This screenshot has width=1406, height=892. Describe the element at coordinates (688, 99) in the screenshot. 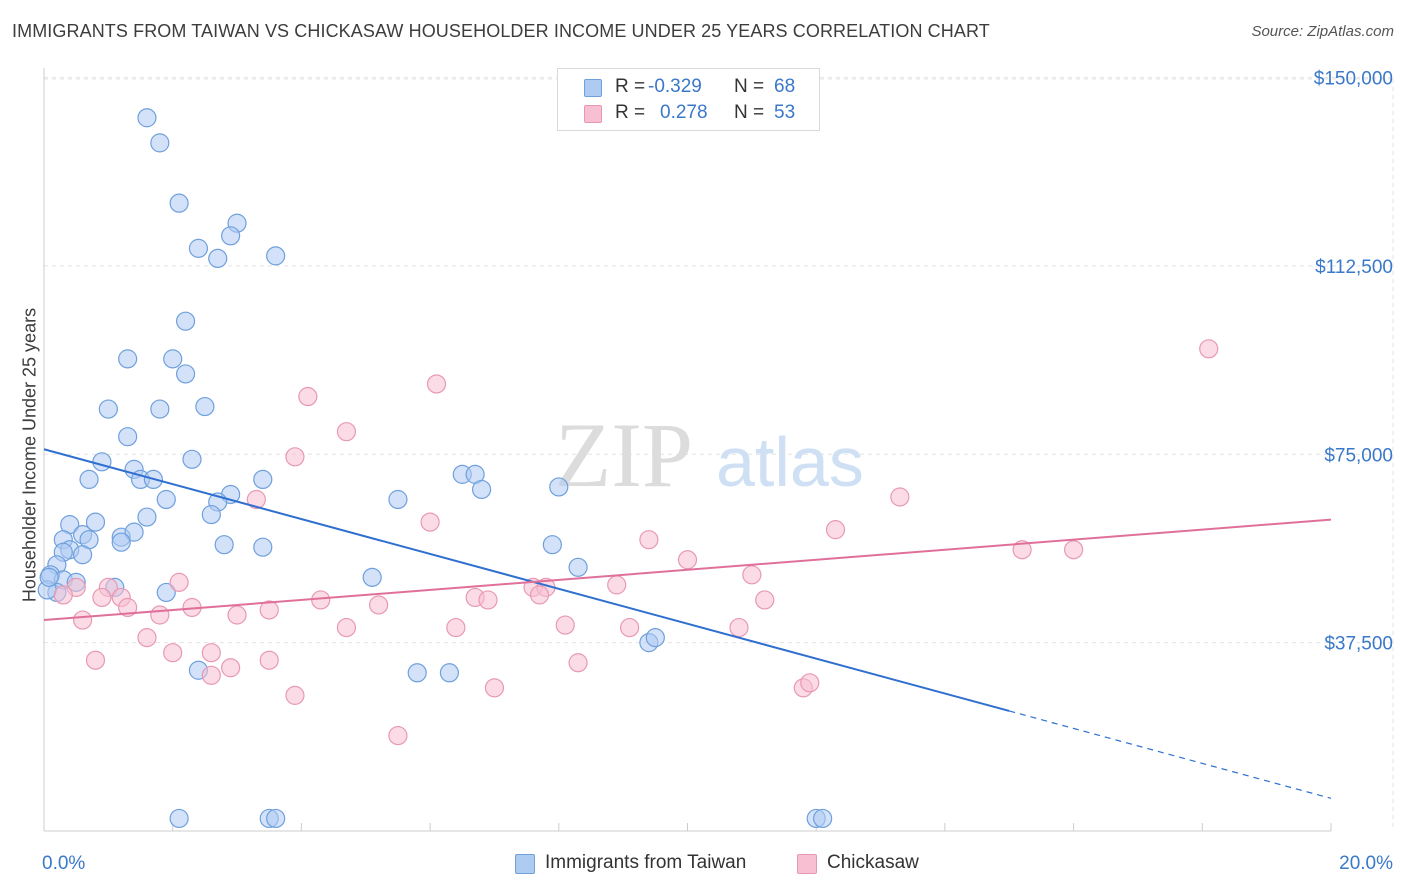

I see `correlation-legend: R = -0.329 N = 68 R = 0.278 N = 53` at that location.